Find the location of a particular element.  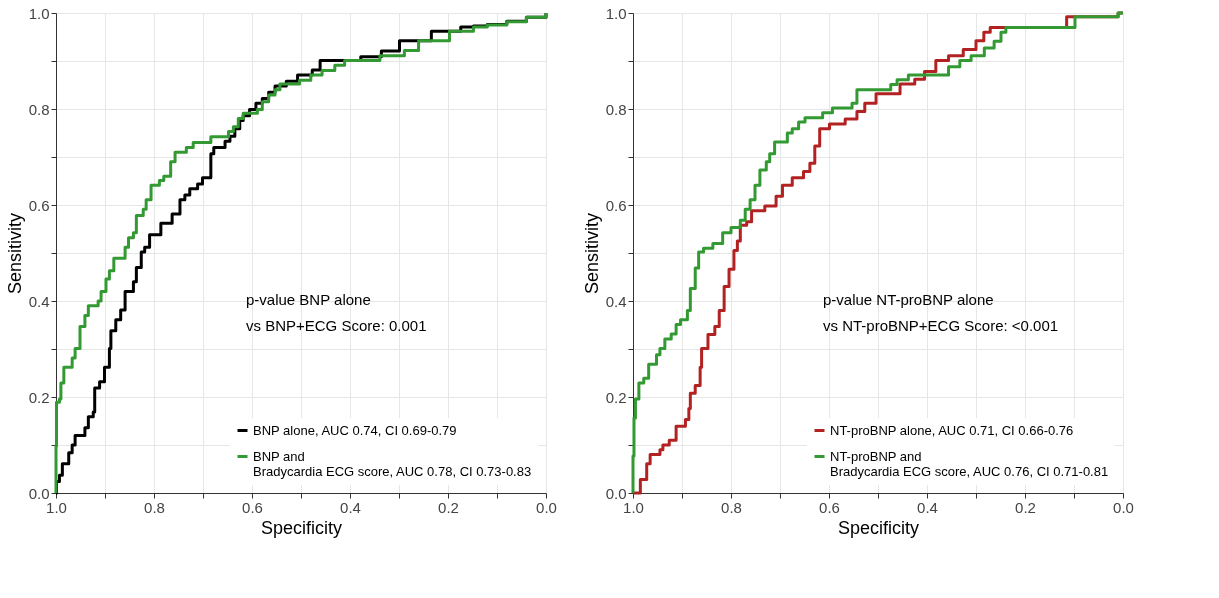

legend-label: BNP alone, AUC 0.74, CI 0.69-0.79 is located at coordinates (355, 430).